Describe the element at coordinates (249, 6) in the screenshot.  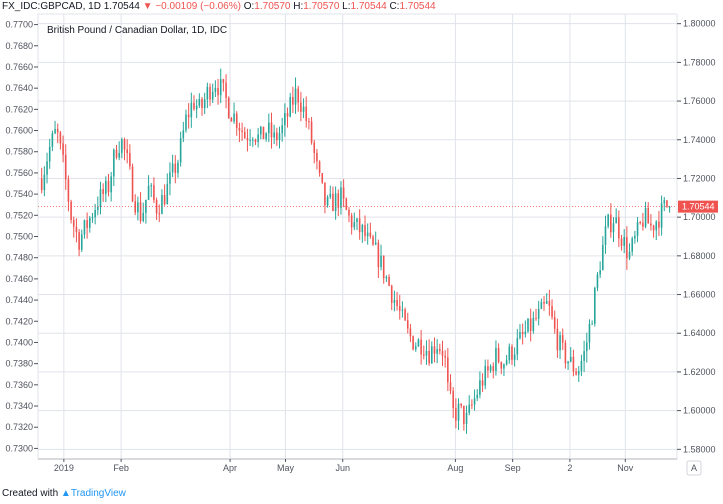
I see `open-label: O:` at that location.